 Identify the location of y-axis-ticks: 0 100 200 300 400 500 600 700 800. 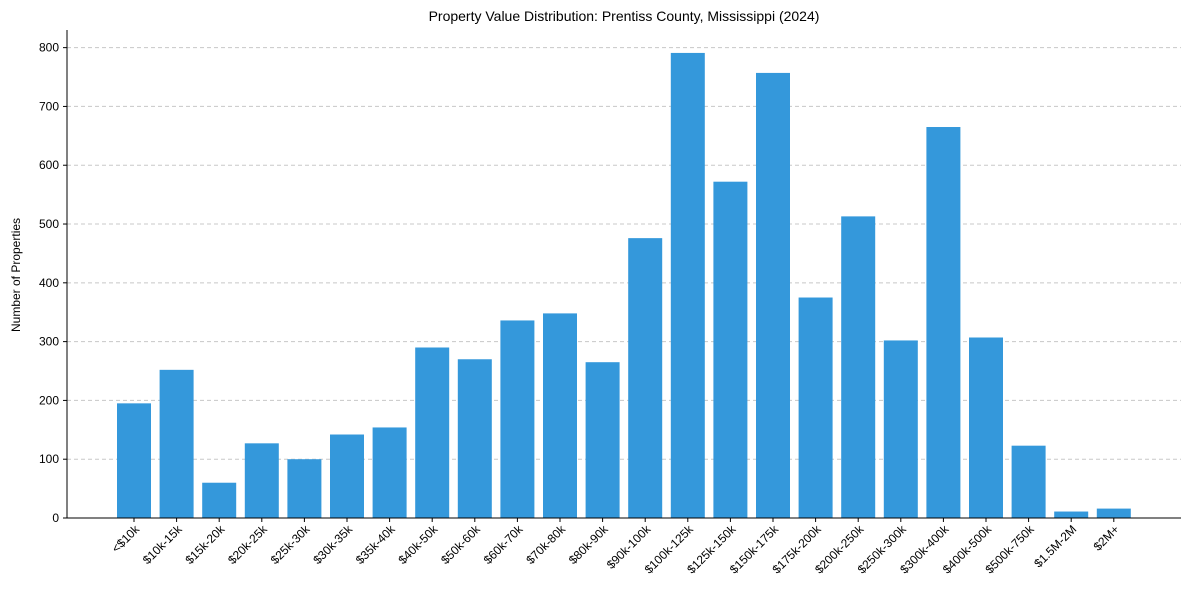
(53, 283).